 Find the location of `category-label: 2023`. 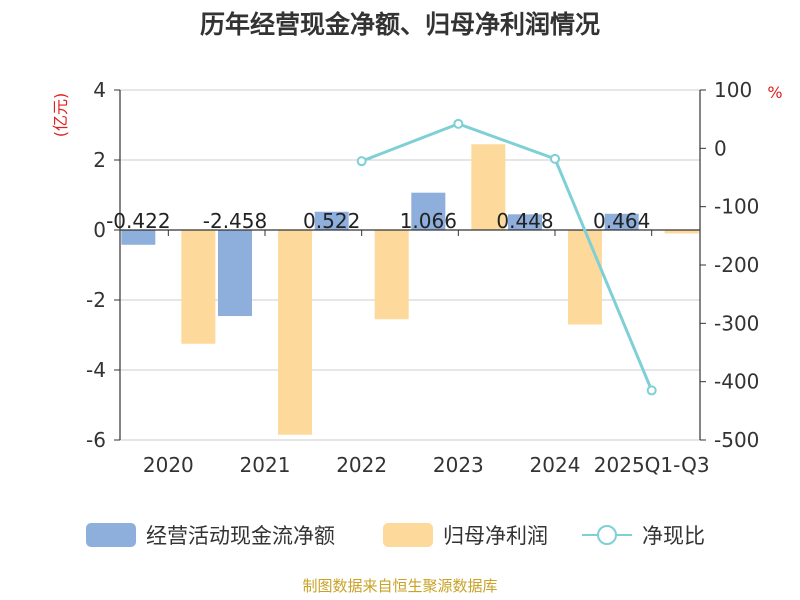

category-label: 2023 is located at coordinates (458, 465).